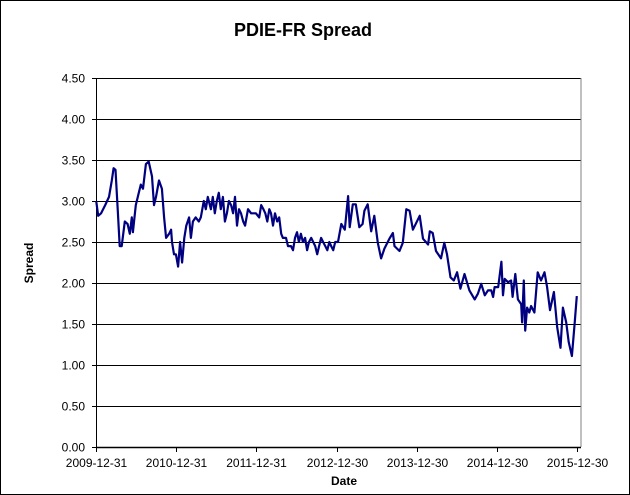  Describe the element at coordinates (74, 448) in the screenshot. I see `y-tick-label: 0.00` at that location.